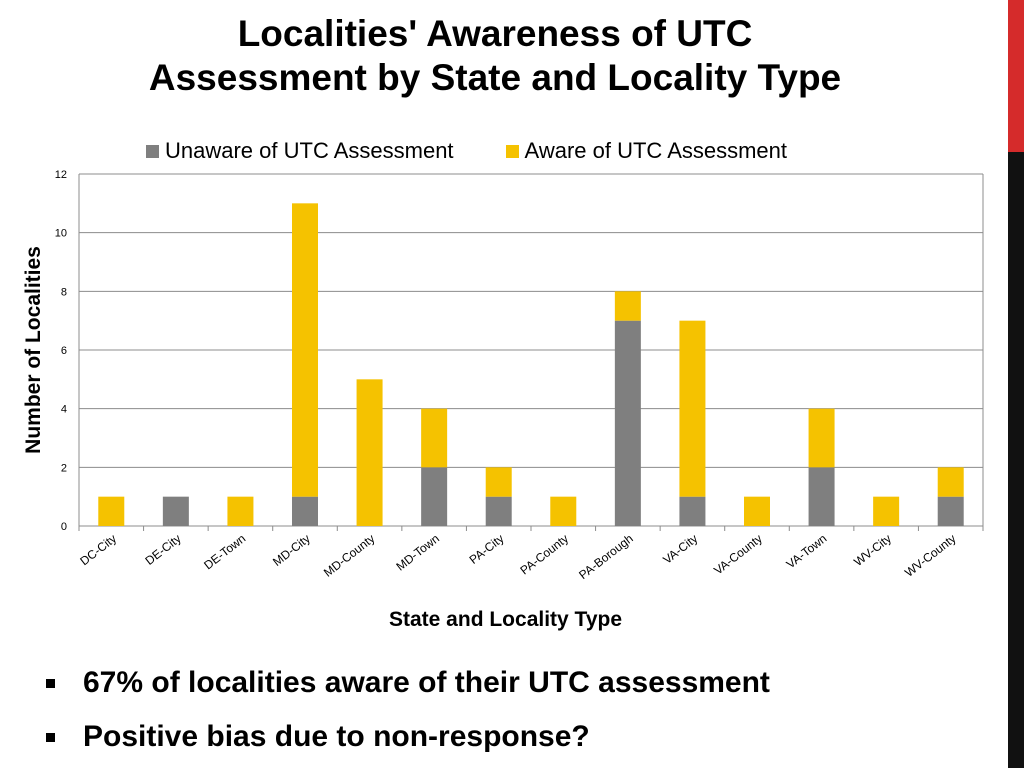  I want to click on x-tick-label: VA-Town, so click(807, 551).